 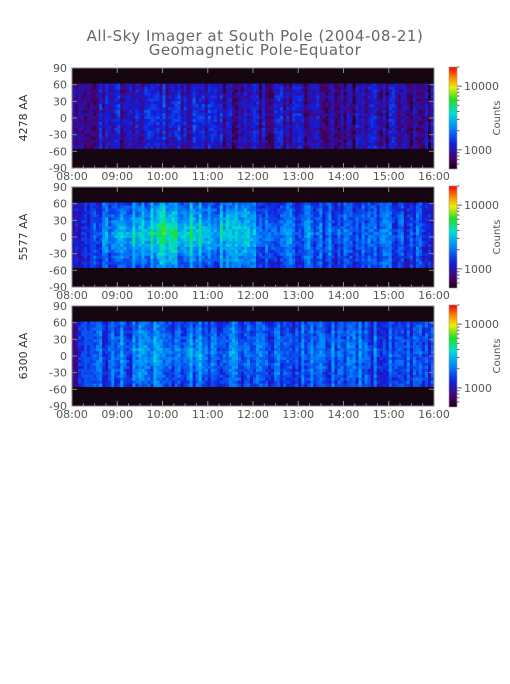 I want to click on figure-subtitle: Geomagnetic Pole-Equator, so click(x=255, y=50).